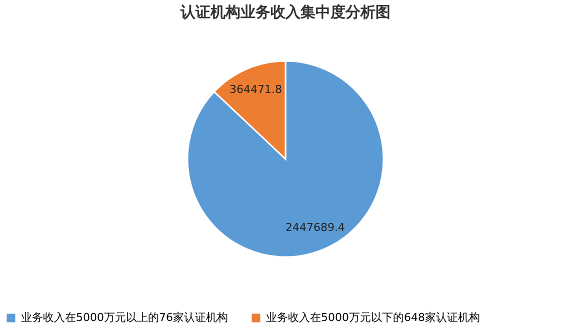  Describe the element at coordinates (373, 317) in the screenshot. I see `legend-label: 业务收入在5000万元以下的648家认证机构` at that location.